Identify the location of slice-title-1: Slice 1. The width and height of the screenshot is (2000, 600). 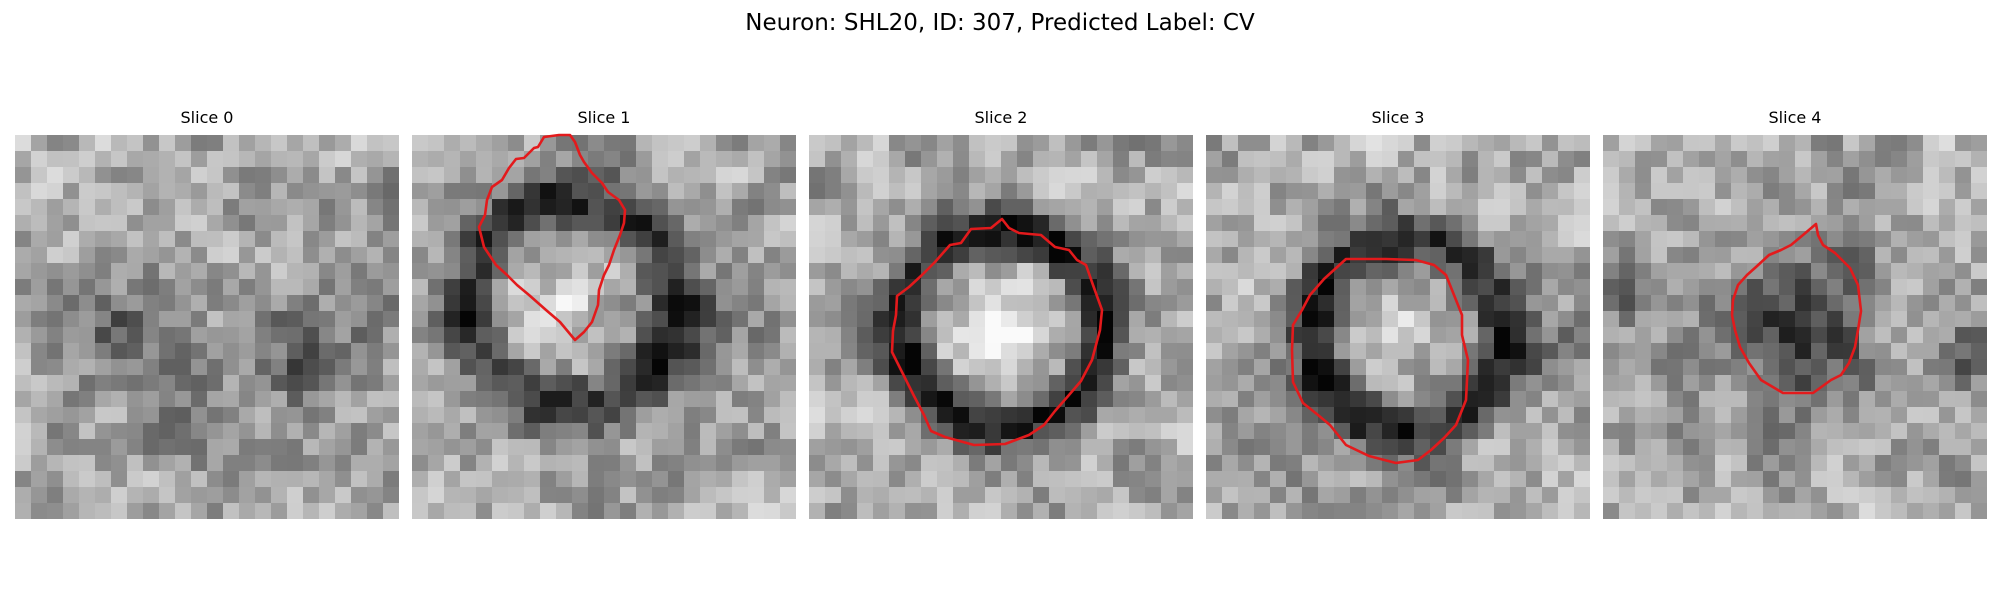
(604, 117).